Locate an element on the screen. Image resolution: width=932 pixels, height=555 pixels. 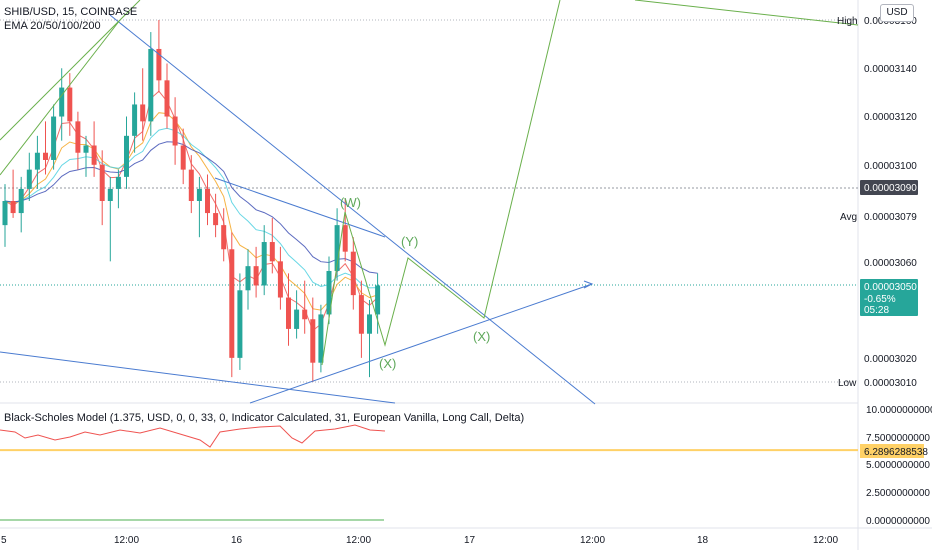
low-label: Low is located at coordinates (847, 383).